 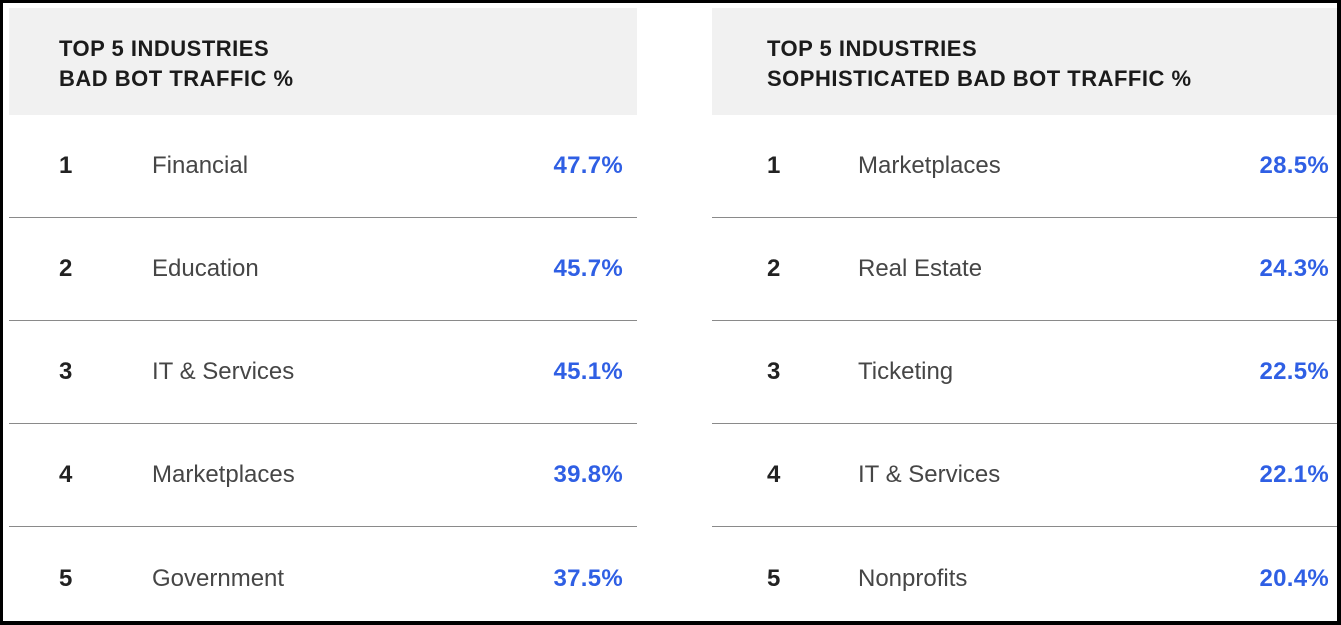 What do you see at coordinates (323, 166) in the screenshot?
I see `table-row: 1 Financial 47.7%` at bounding box center [323, 166].